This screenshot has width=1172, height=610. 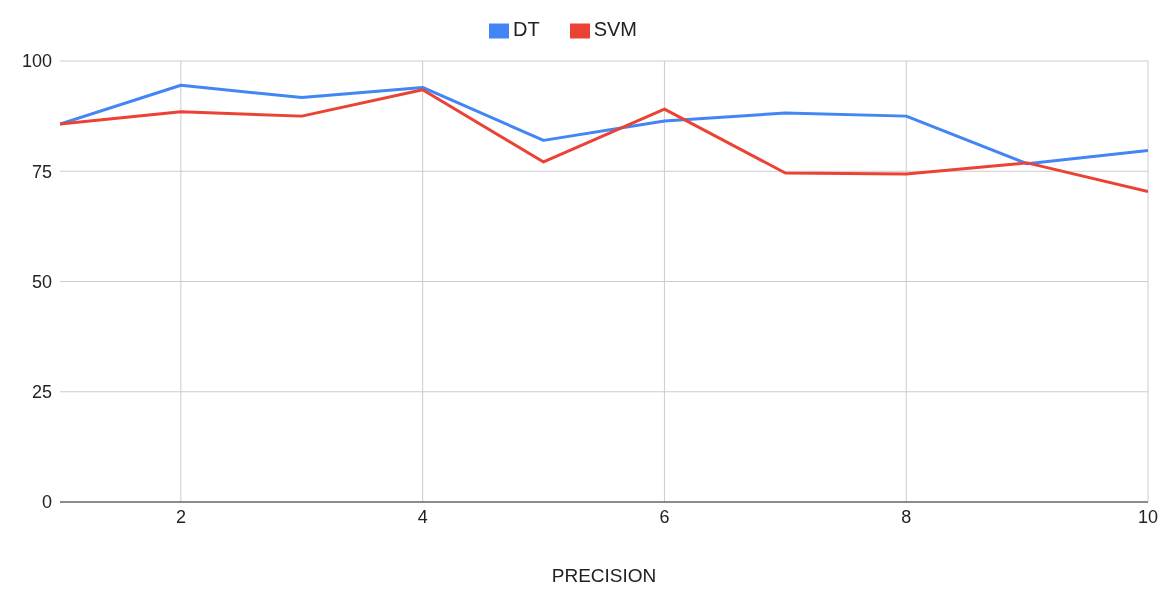 What do you see at coordinates (604, 124) in the screenshot?
I see `line-series` at bounding box center [604, 124].